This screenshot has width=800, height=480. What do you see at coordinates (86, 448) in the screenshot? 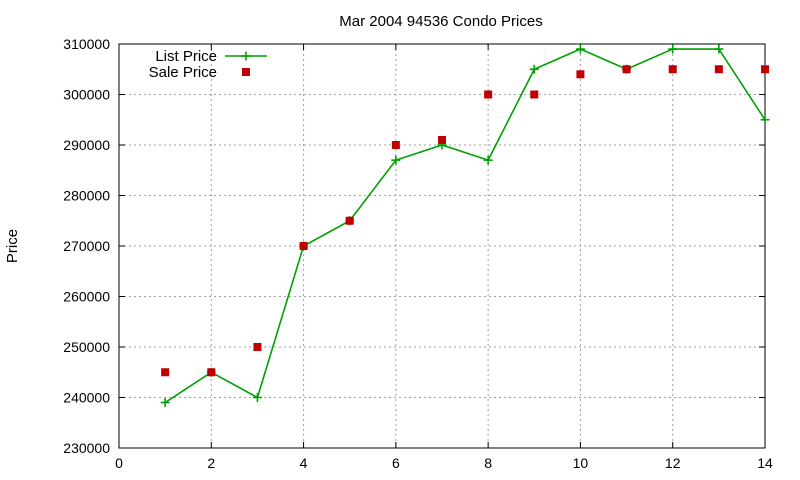
I see `y-tick-label: 230000` at bounding box center [86, 448].